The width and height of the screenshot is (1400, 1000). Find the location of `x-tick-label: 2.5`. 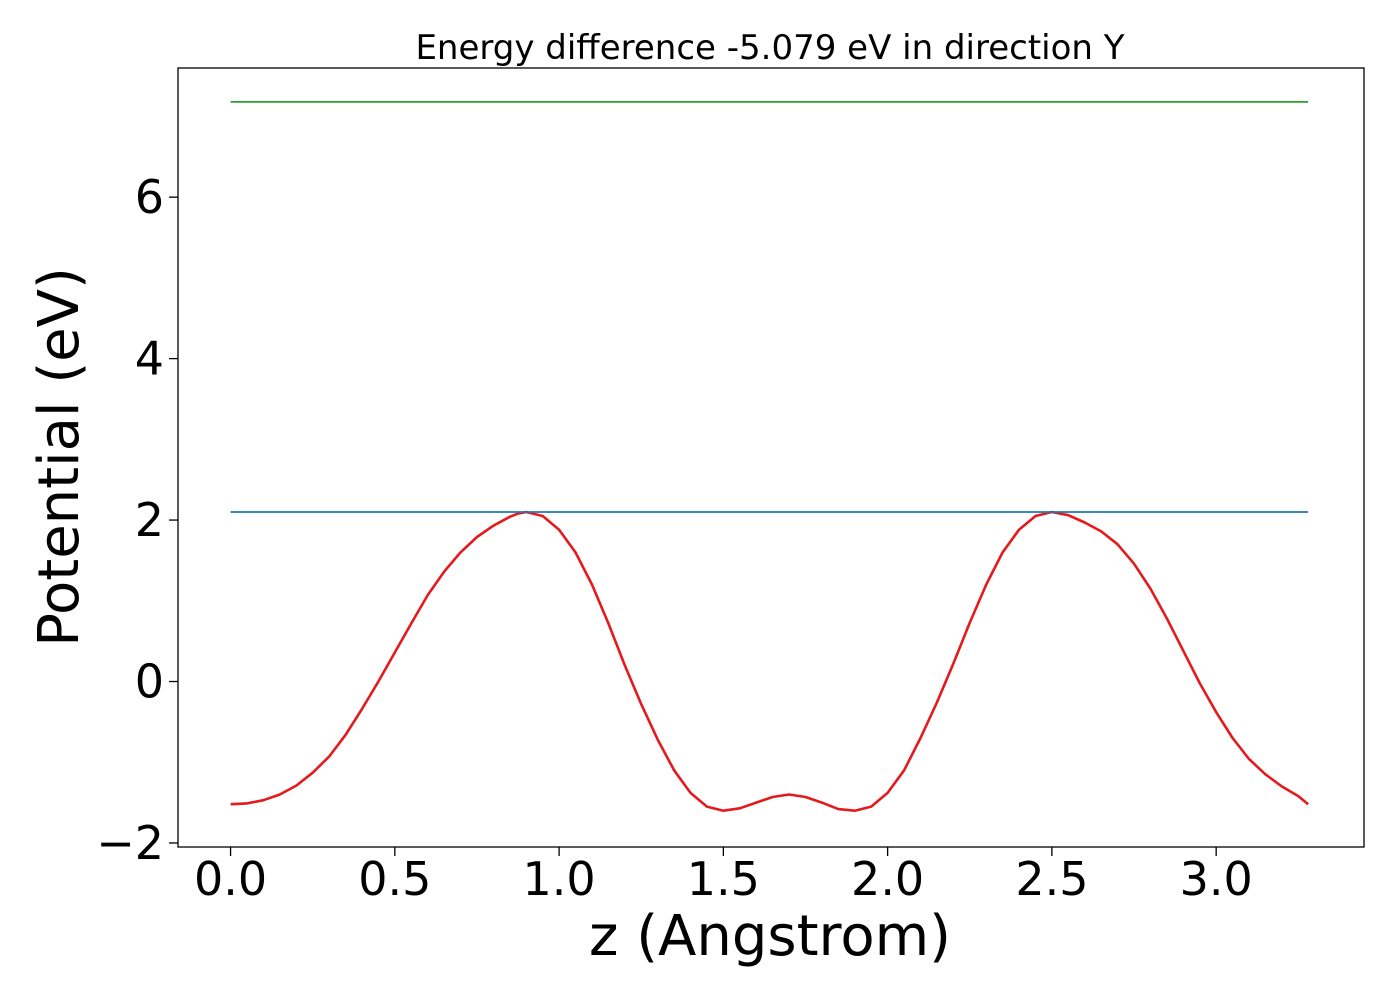

x-tick-label: 2.5 is located at coordinates (1051, 879).